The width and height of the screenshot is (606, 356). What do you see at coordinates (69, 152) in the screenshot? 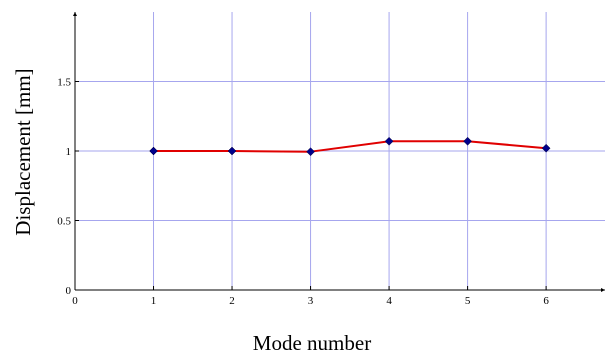
I see `y-tick-label-1: 1` at bounding box center [69, 152].